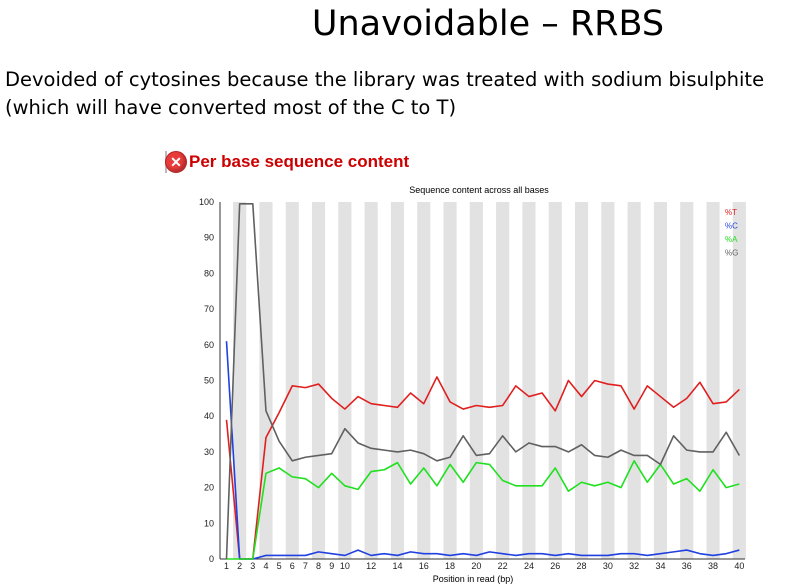  I want to click on y-tick-label: 90, so click(209, 238).